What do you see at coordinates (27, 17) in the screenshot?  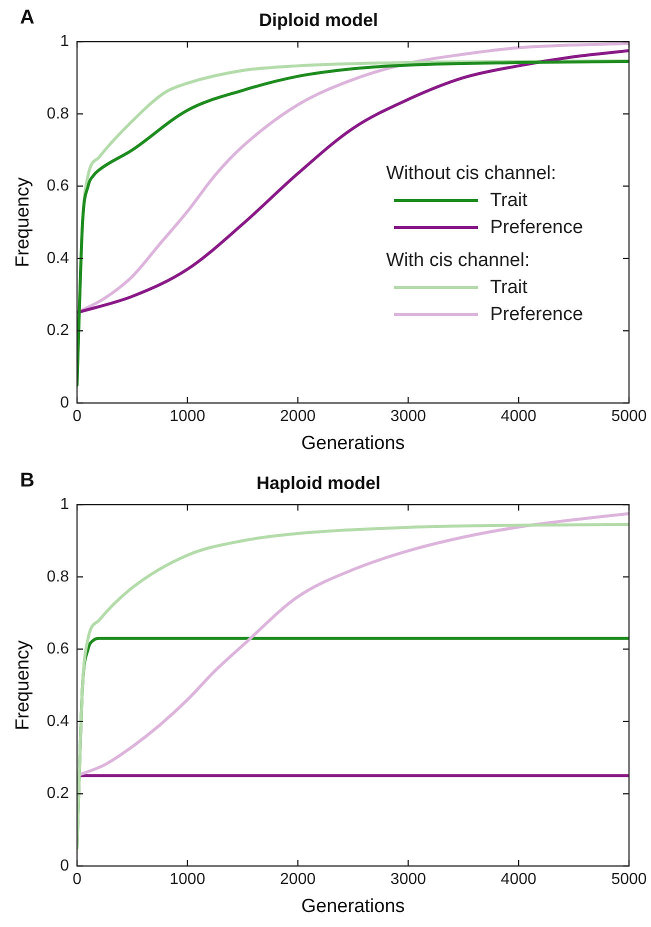 I see `text: A` at bounding box center [27, 17].